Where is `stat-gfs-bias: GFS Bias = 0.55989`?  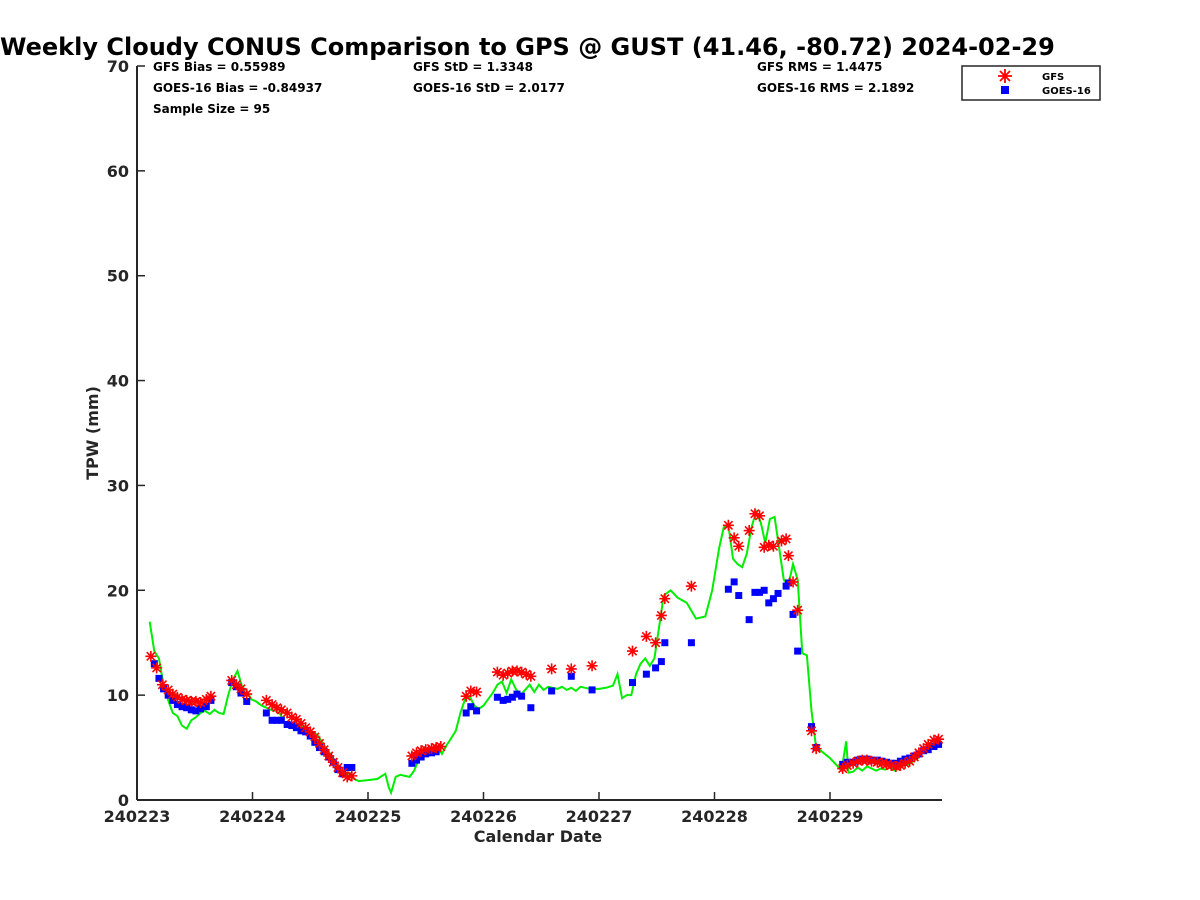
stat-gfs-bias: GFS Bias = 0.55989 is located at coordinates (219, 67).